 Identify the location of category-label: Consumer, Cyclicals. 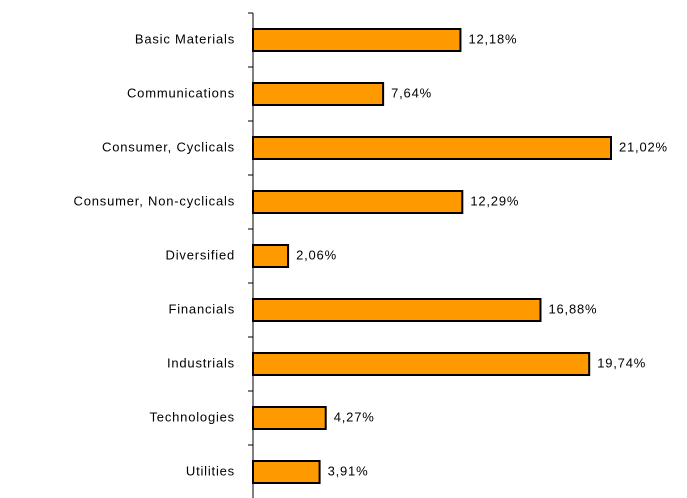
(168, 146).